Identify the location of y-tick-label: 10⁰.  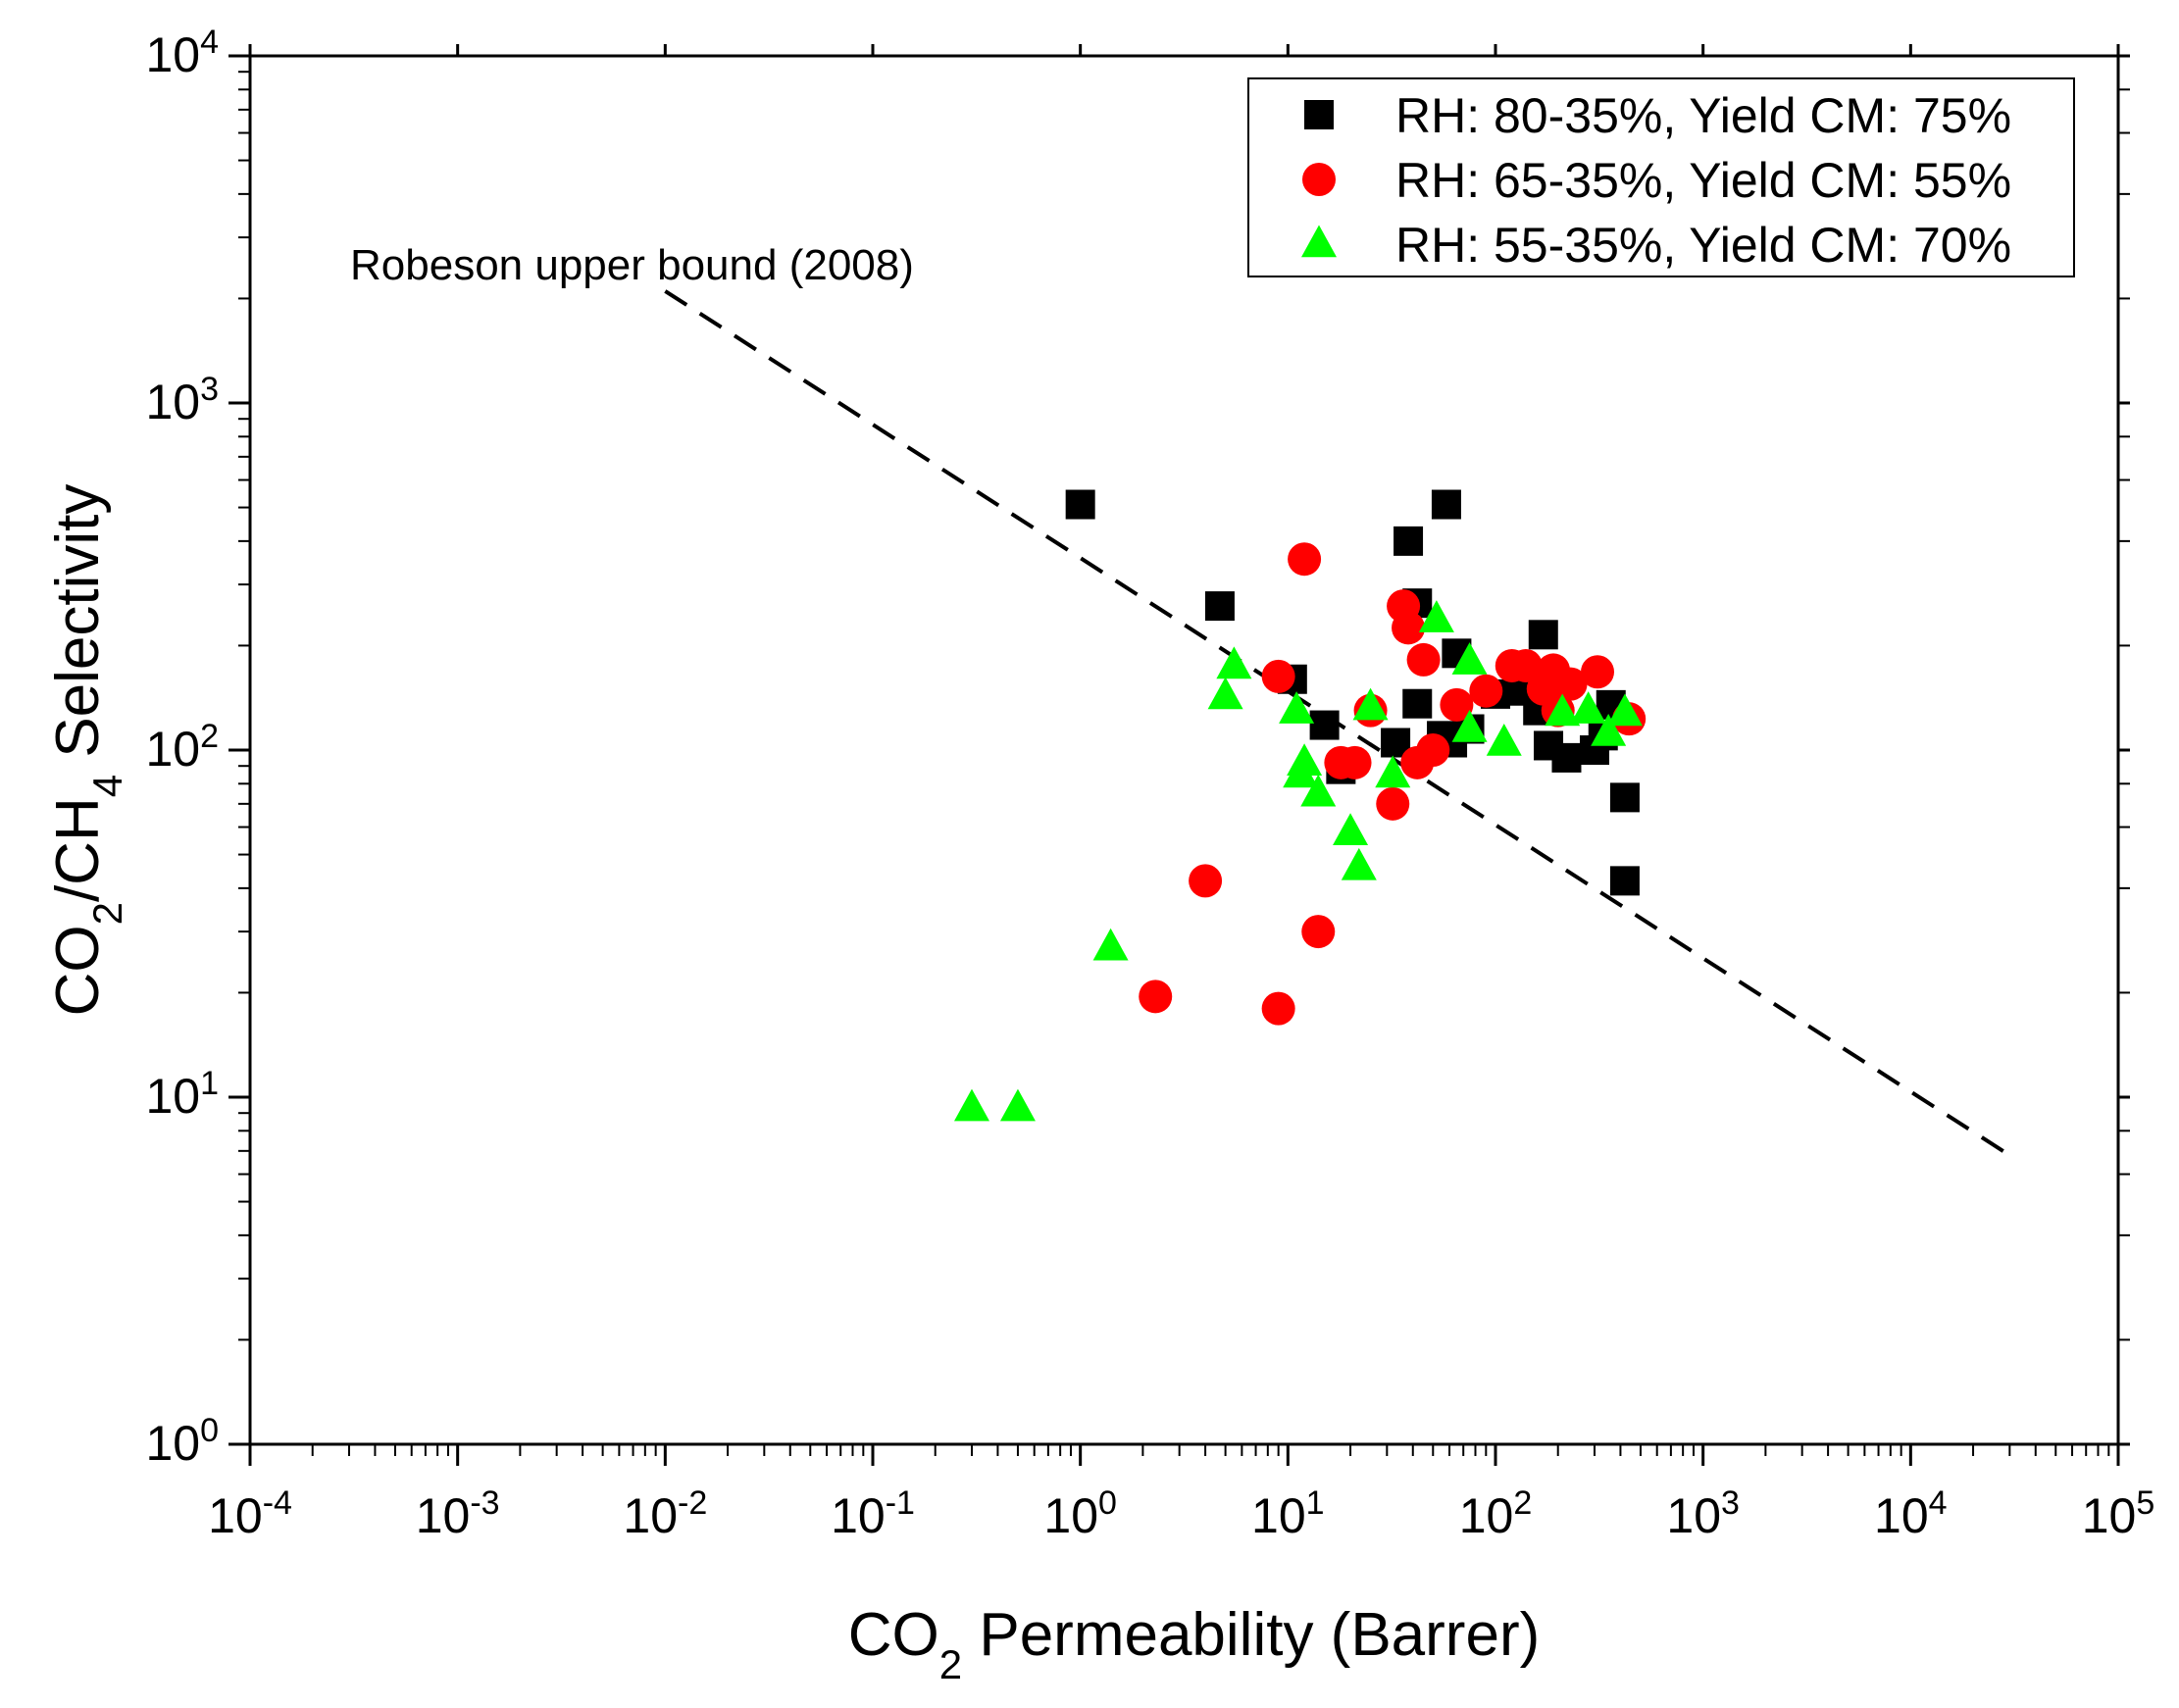
(182, 1441).